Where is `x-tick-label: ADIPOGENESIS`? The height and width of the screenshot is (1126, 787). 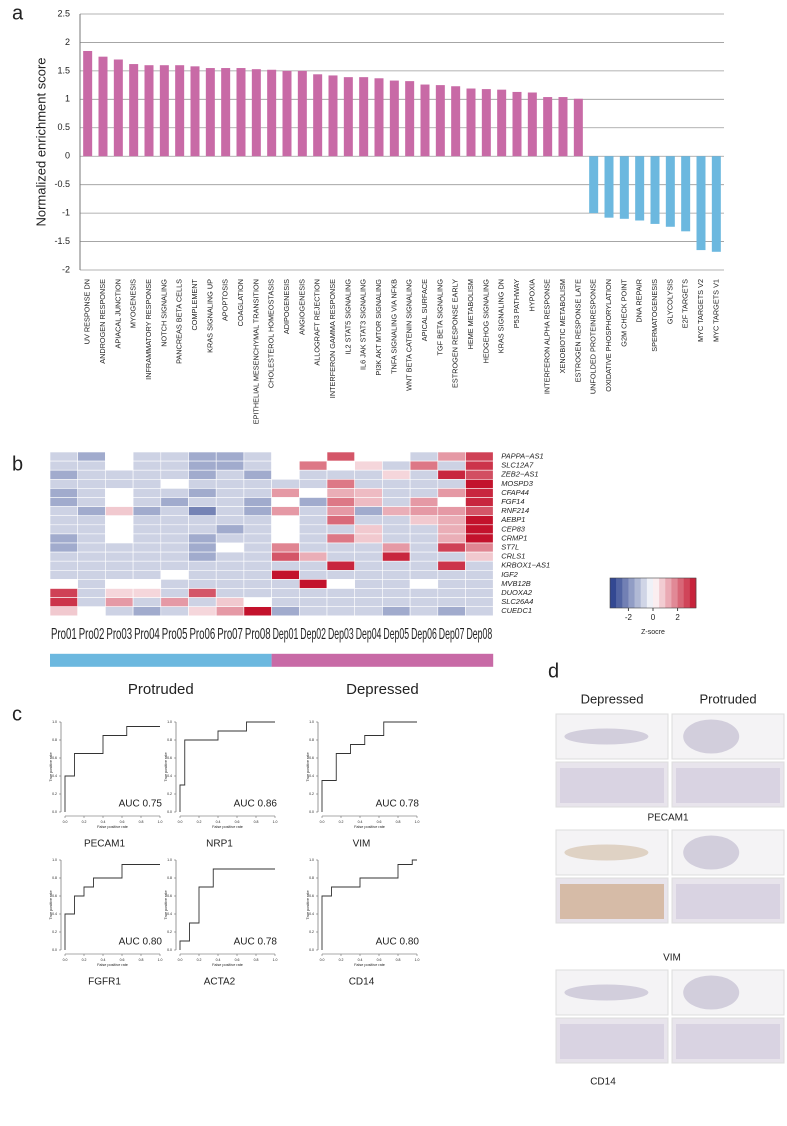
x-tick-label: ADIPOGENESIS is located at coordinates (286, 306).